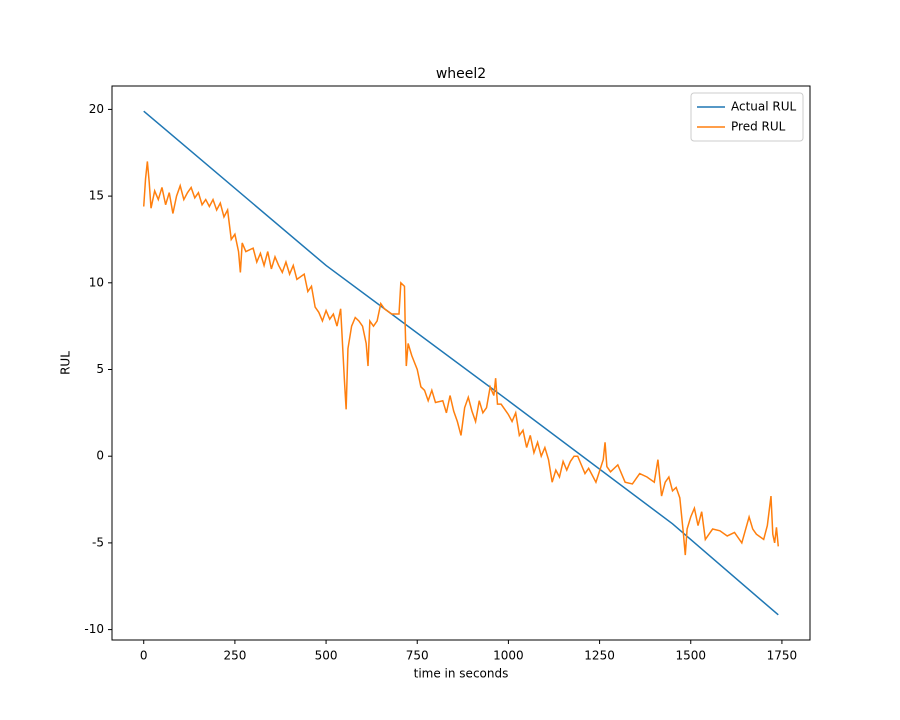  What do you see at coordinates (96, 196) in the screenshot?
I see `y-tick-label: 15` at bounding box center [96, 196].